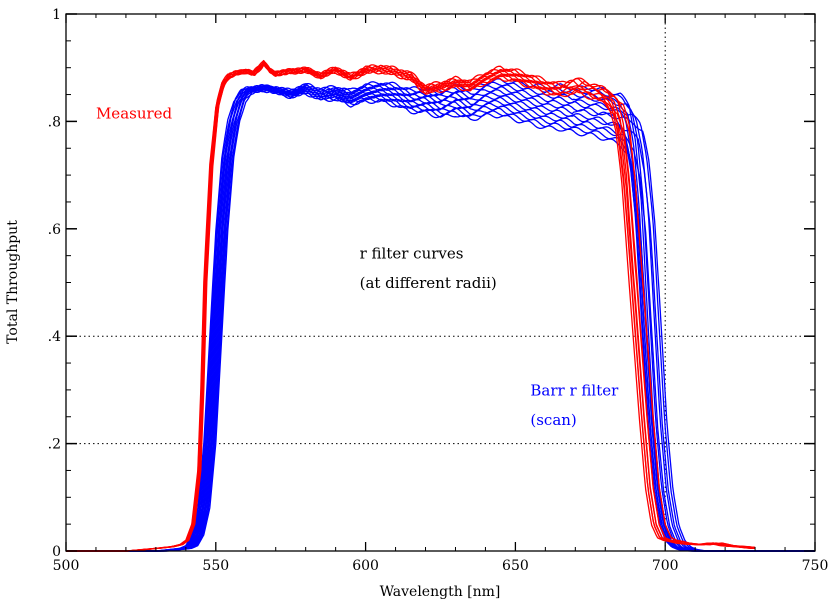 Image resolution: width=830 pixels, height=609 pixels. What do you see at coordinates (66, 566) in the screenshot?
I see `x-tick-label-0: 500` at bounding box center [66, 566].